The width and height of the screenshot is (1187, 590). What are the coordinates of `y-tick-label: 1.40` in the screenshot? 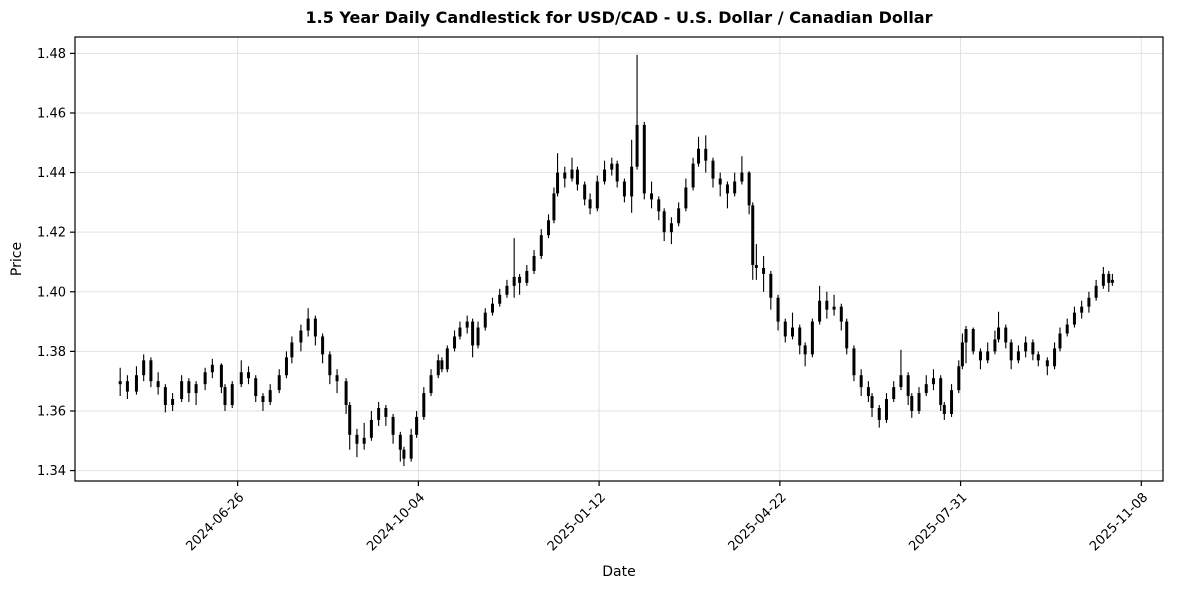 It's located at (51, 292).